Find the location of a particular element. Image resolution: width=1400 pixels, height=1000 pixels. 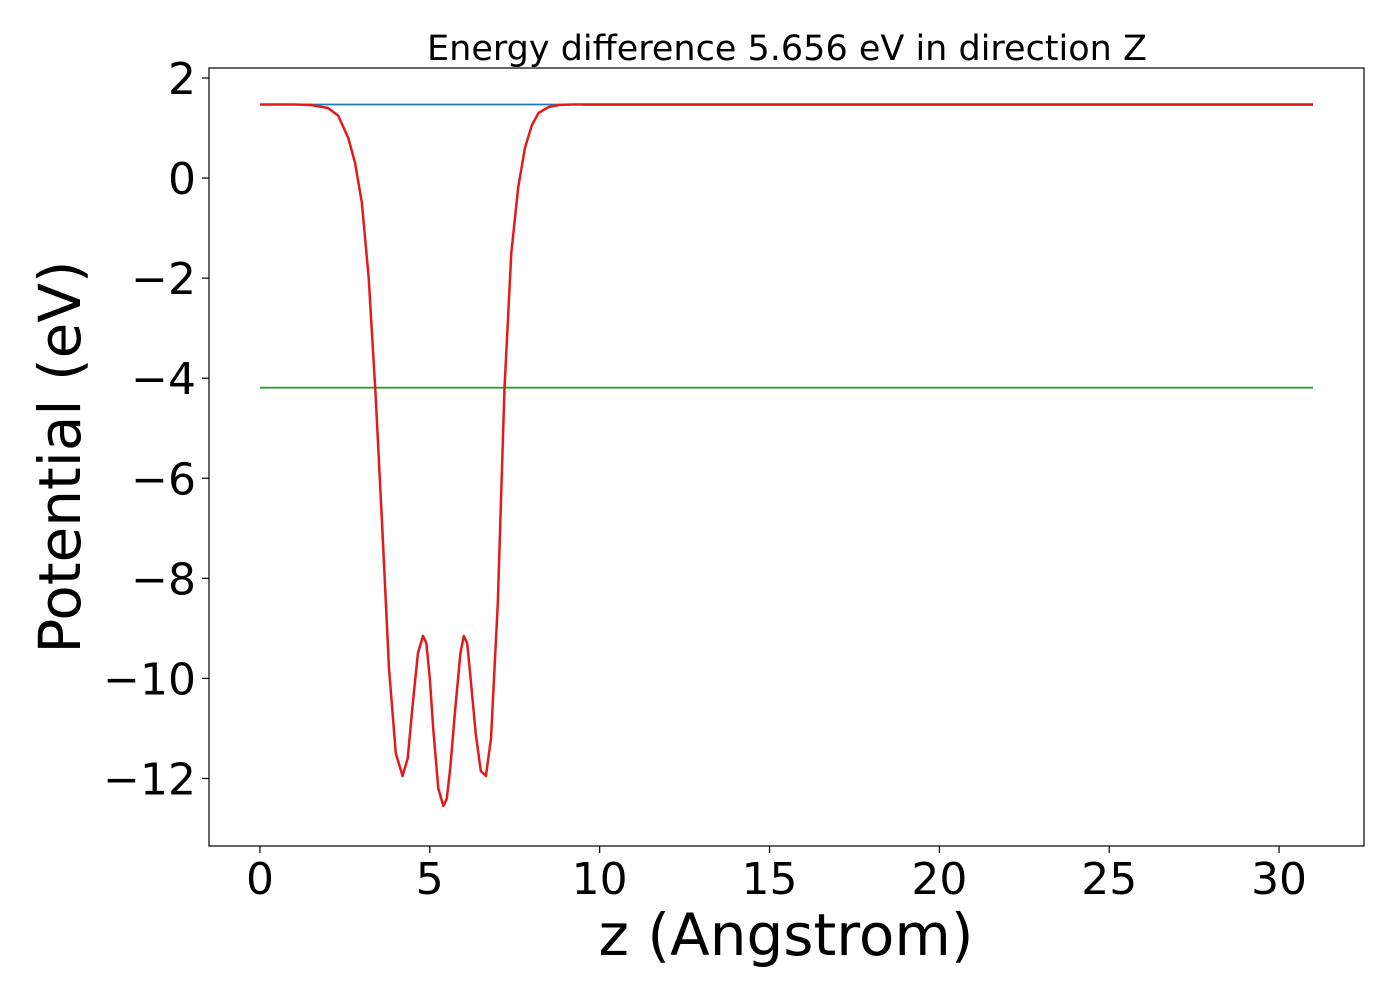

x-tick-label: 30 is located at coordinates (1279, 879).